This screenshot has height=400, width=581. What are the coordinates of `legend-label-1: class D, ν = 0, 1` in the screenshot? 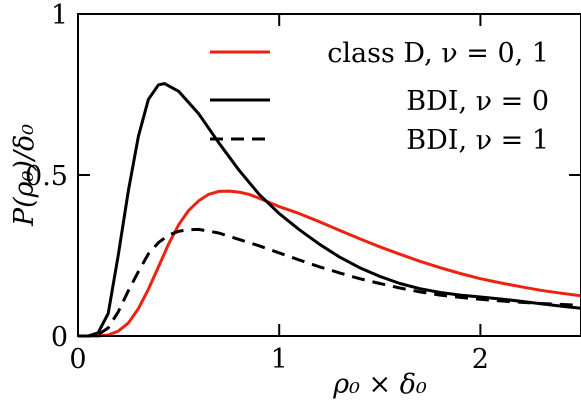 It's located at (438, 53).